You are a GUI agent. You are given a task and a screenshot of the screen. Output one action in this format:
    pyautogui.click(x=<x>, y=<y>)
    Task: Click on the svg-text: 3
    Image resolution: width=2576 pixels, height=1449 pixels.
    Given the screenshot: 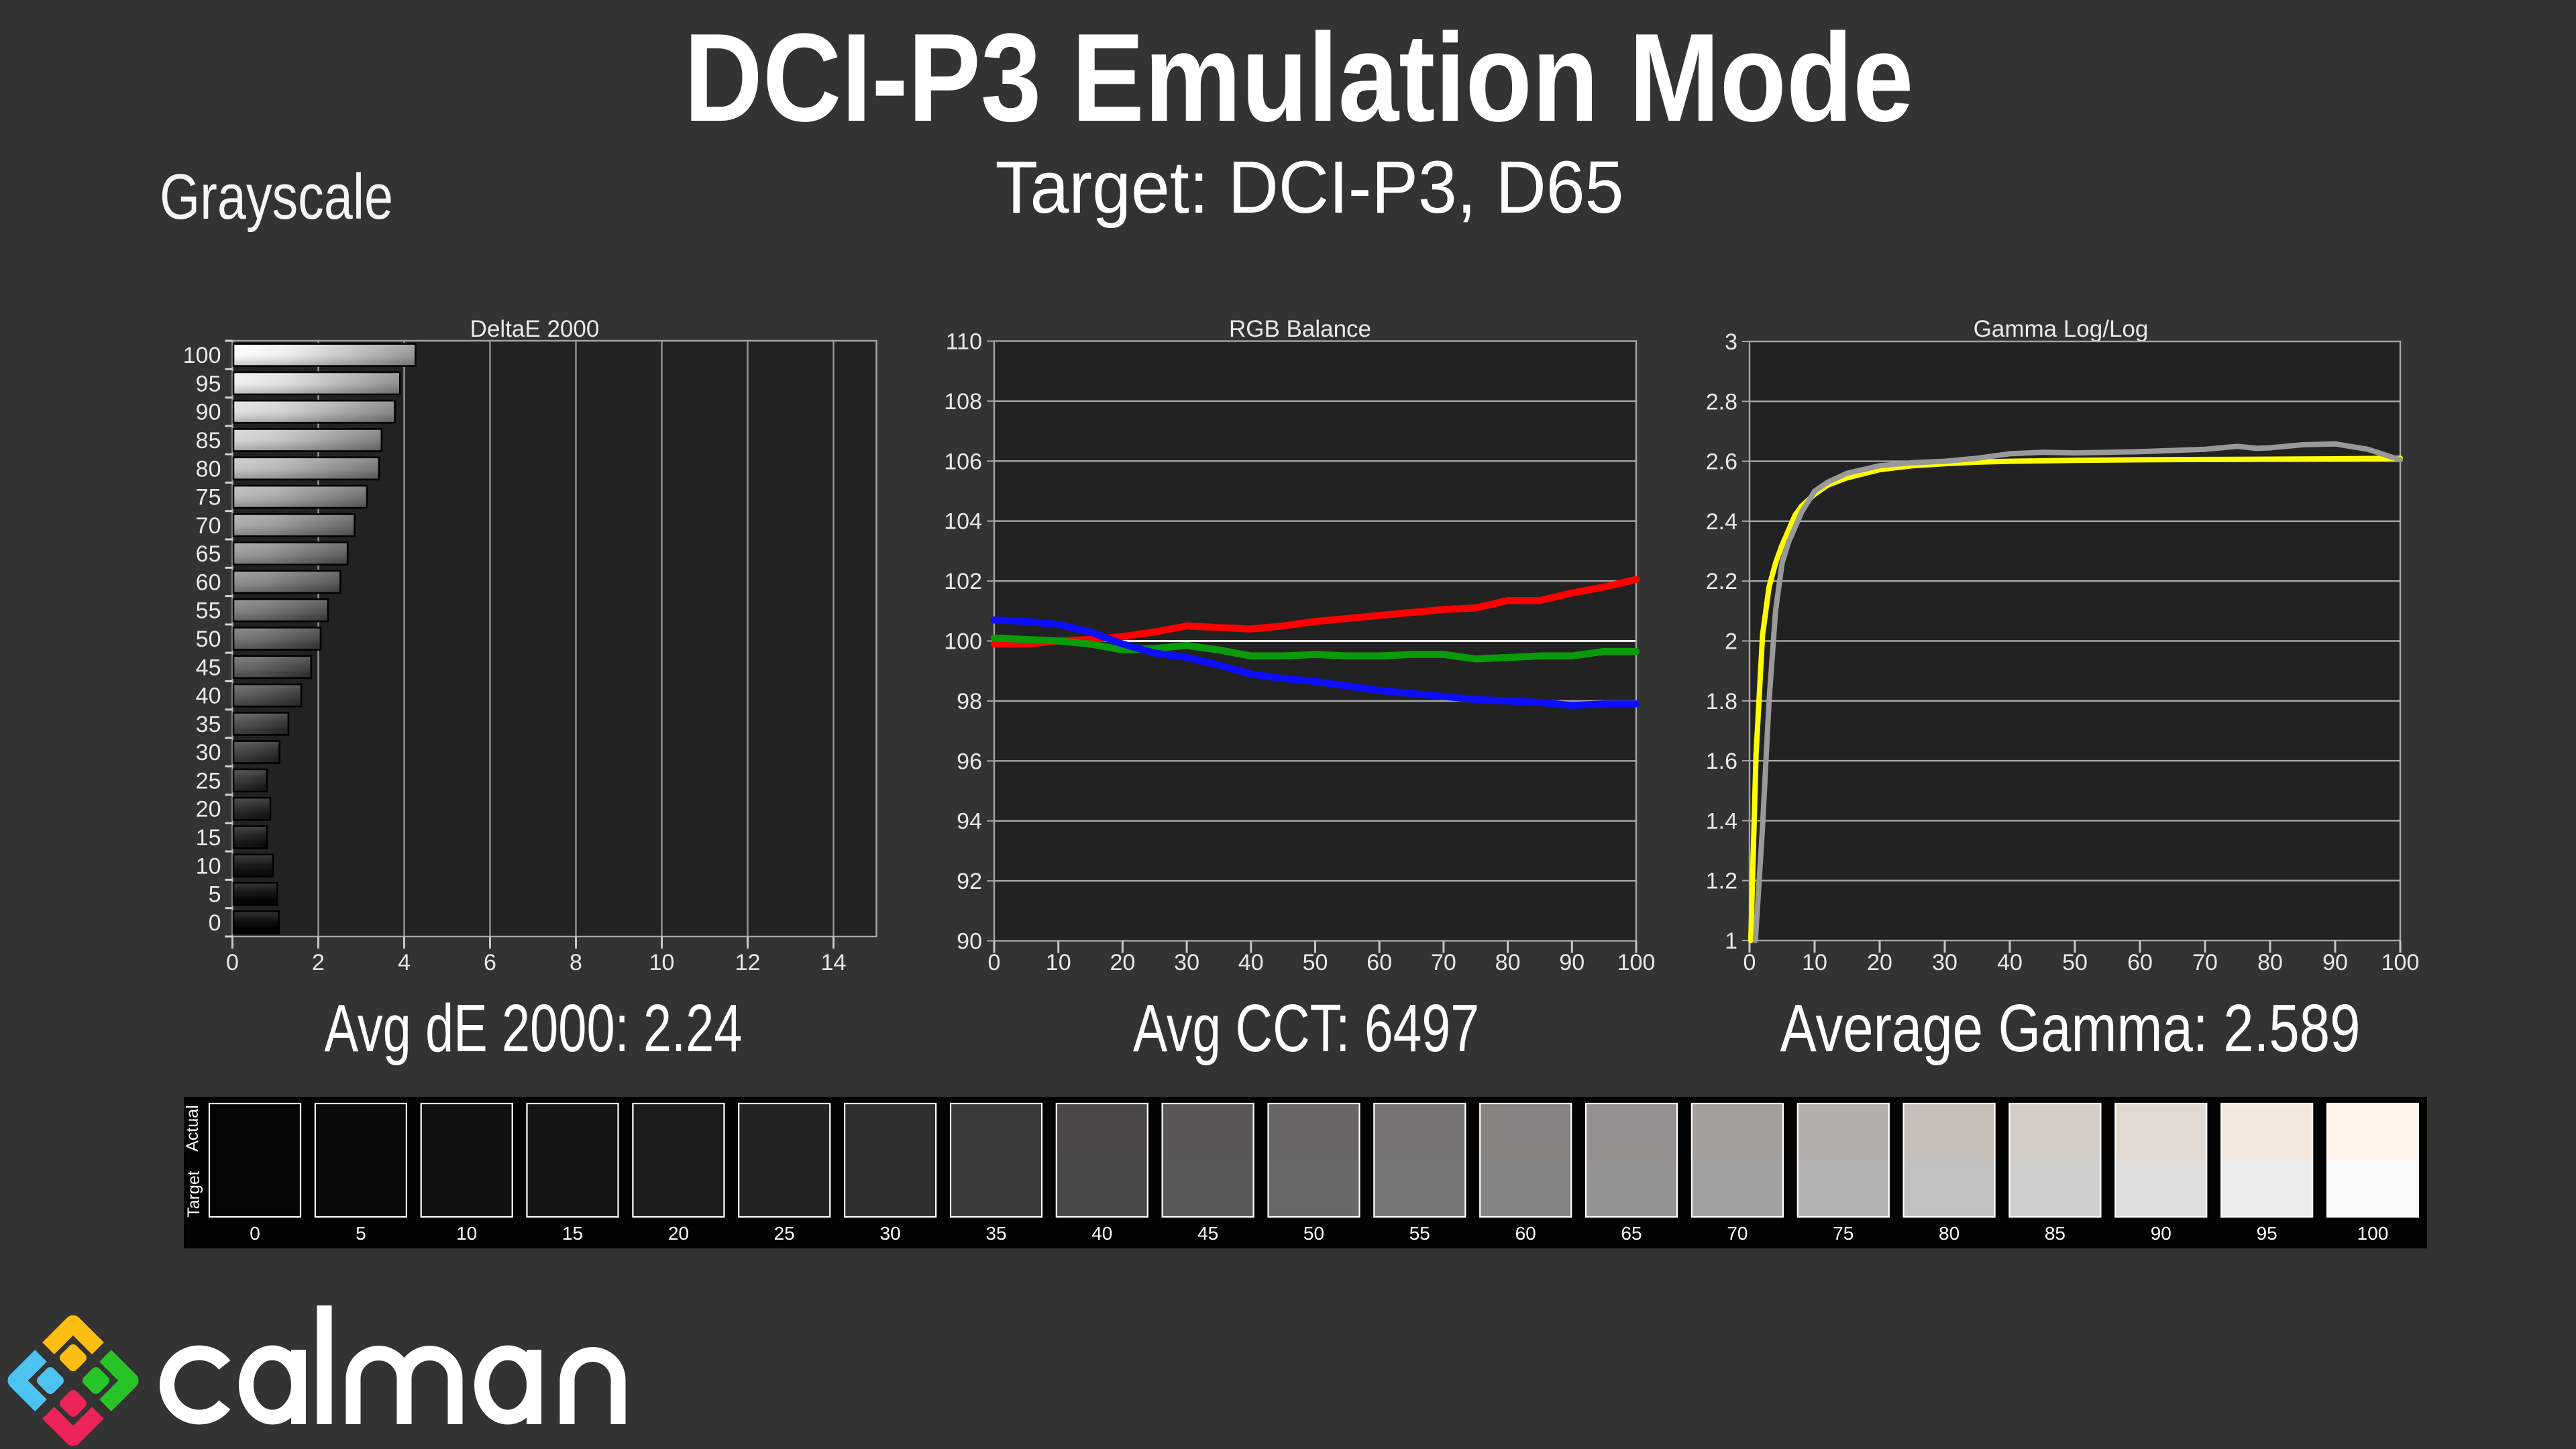 What is the action you would take?
    pyautogui.click(x=1731, y=342)
    